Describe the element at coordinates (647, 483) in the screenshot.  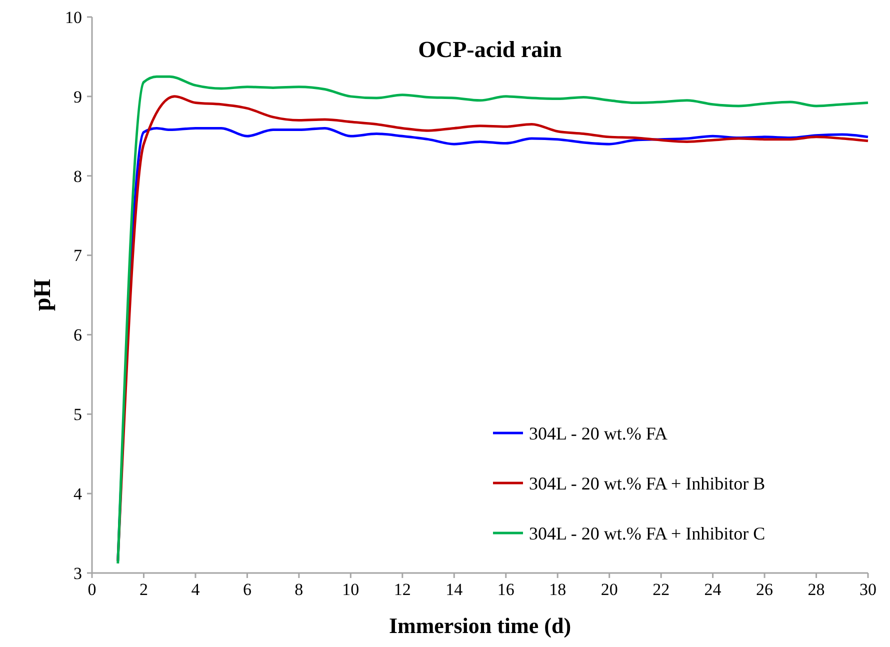
I see `legend-label: 304L - 20 wt.% FA + Inhibitor B` at that location.